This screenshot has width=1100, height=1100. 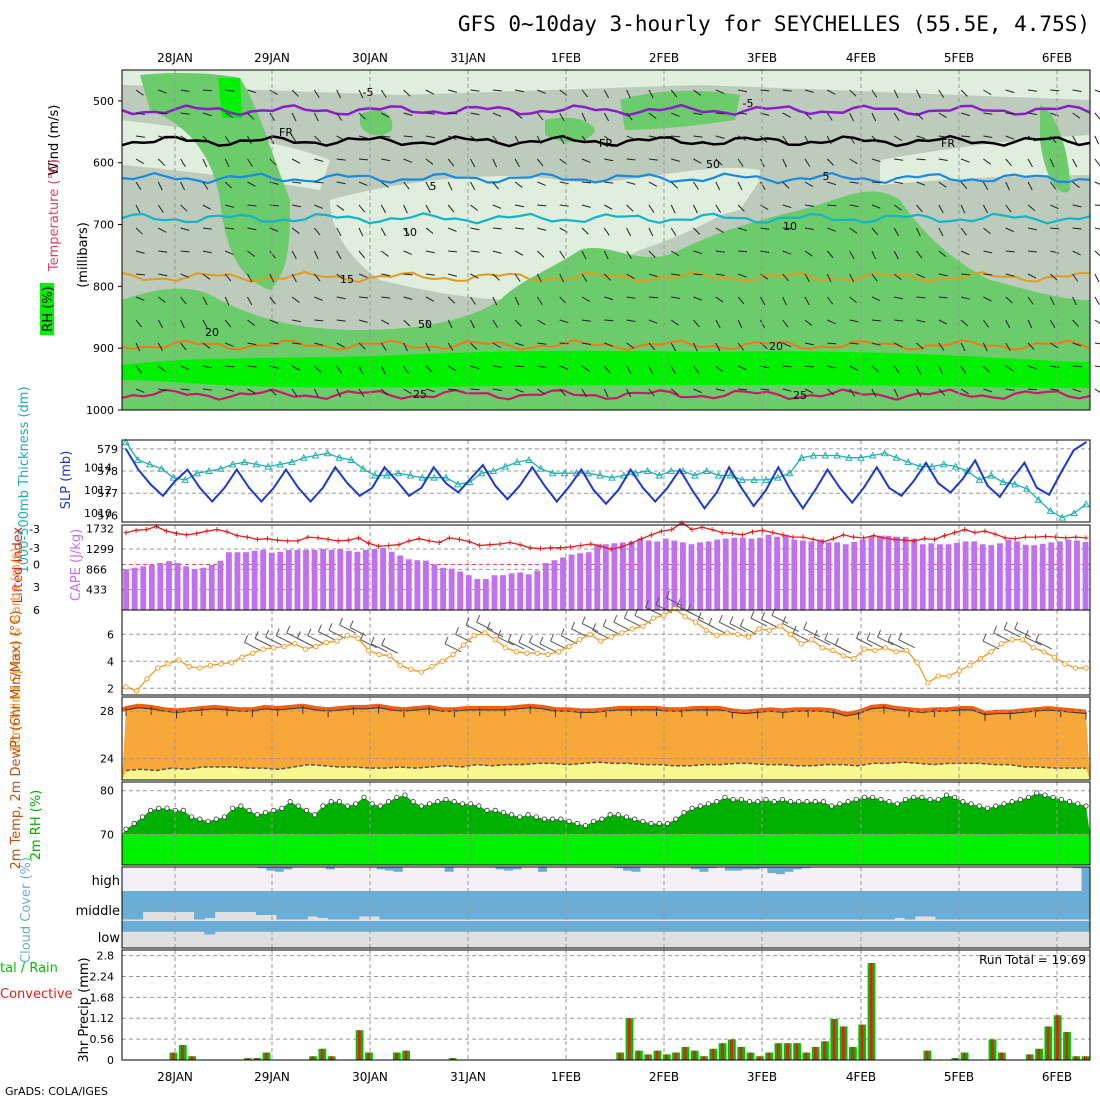 I want to click on date-label-top: 30JAN, so click(x=370, y=58).